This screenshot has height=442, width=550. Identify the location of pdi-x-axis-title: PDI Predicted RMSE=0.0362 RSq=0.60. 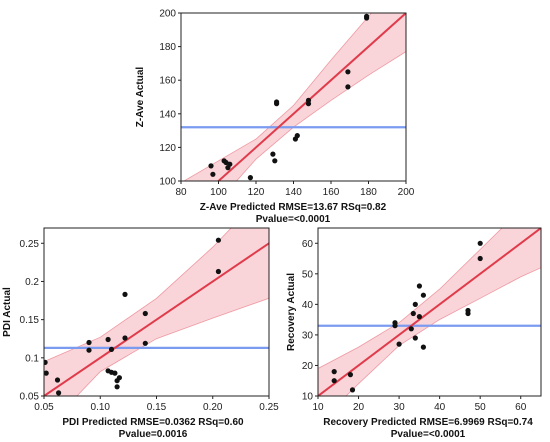
(153, 422).